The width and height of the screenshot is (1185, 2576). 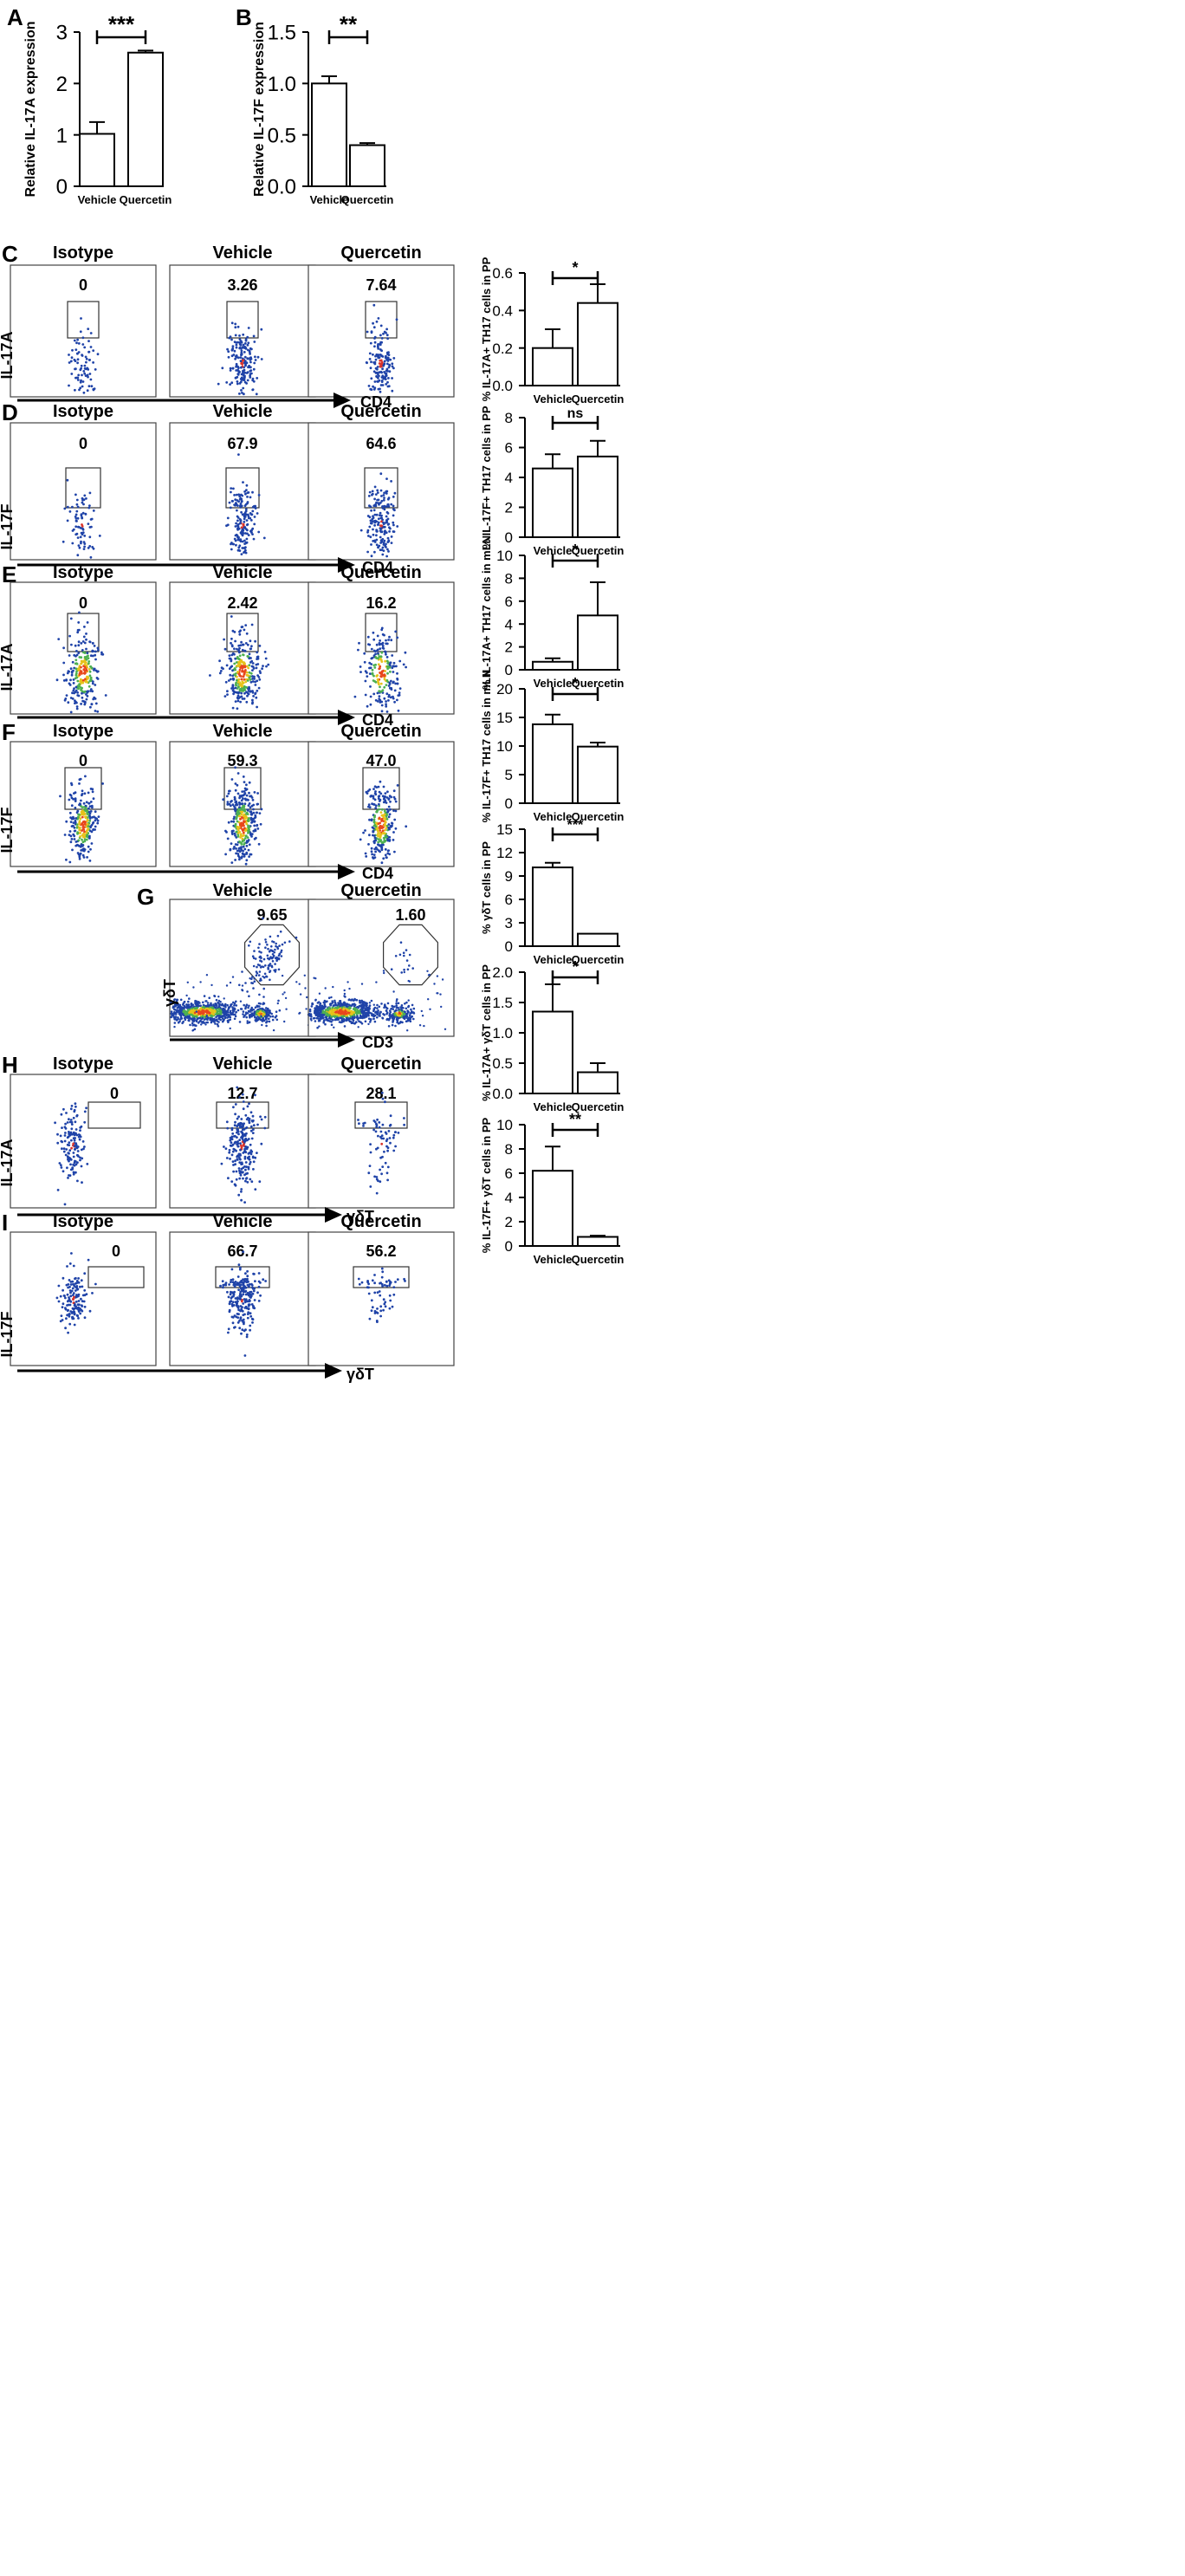 I want to click on gate-percentage: 16.2, so click(x=381, y=603).